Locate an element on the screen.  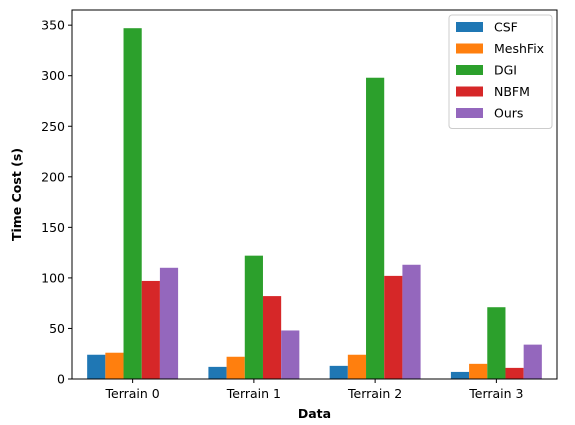
legend-swatch-ours is located at coordinates (469, 113).